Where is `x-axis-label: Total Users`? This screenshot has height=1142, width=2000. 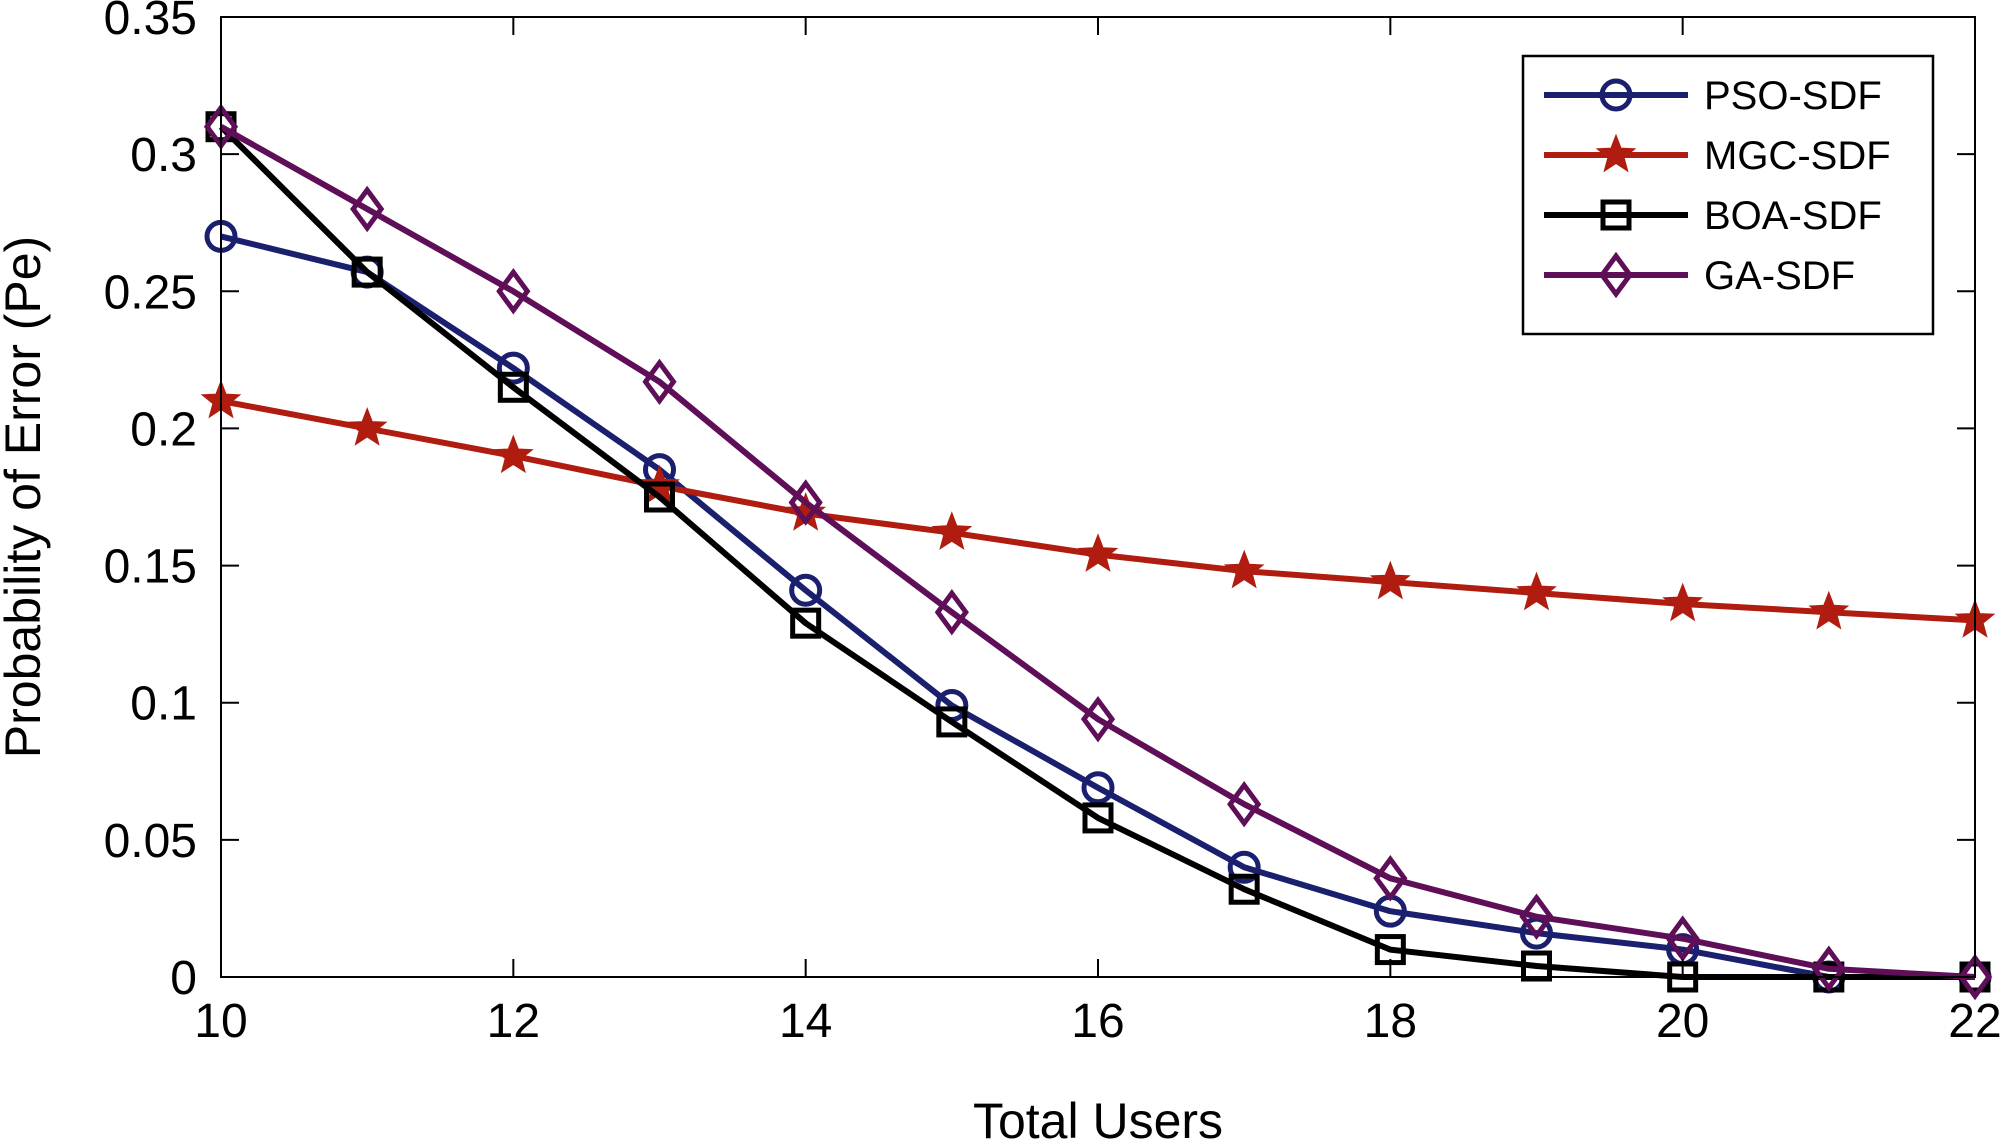 x-axis-label: Total Users is located at coordinates (1098, 1117).